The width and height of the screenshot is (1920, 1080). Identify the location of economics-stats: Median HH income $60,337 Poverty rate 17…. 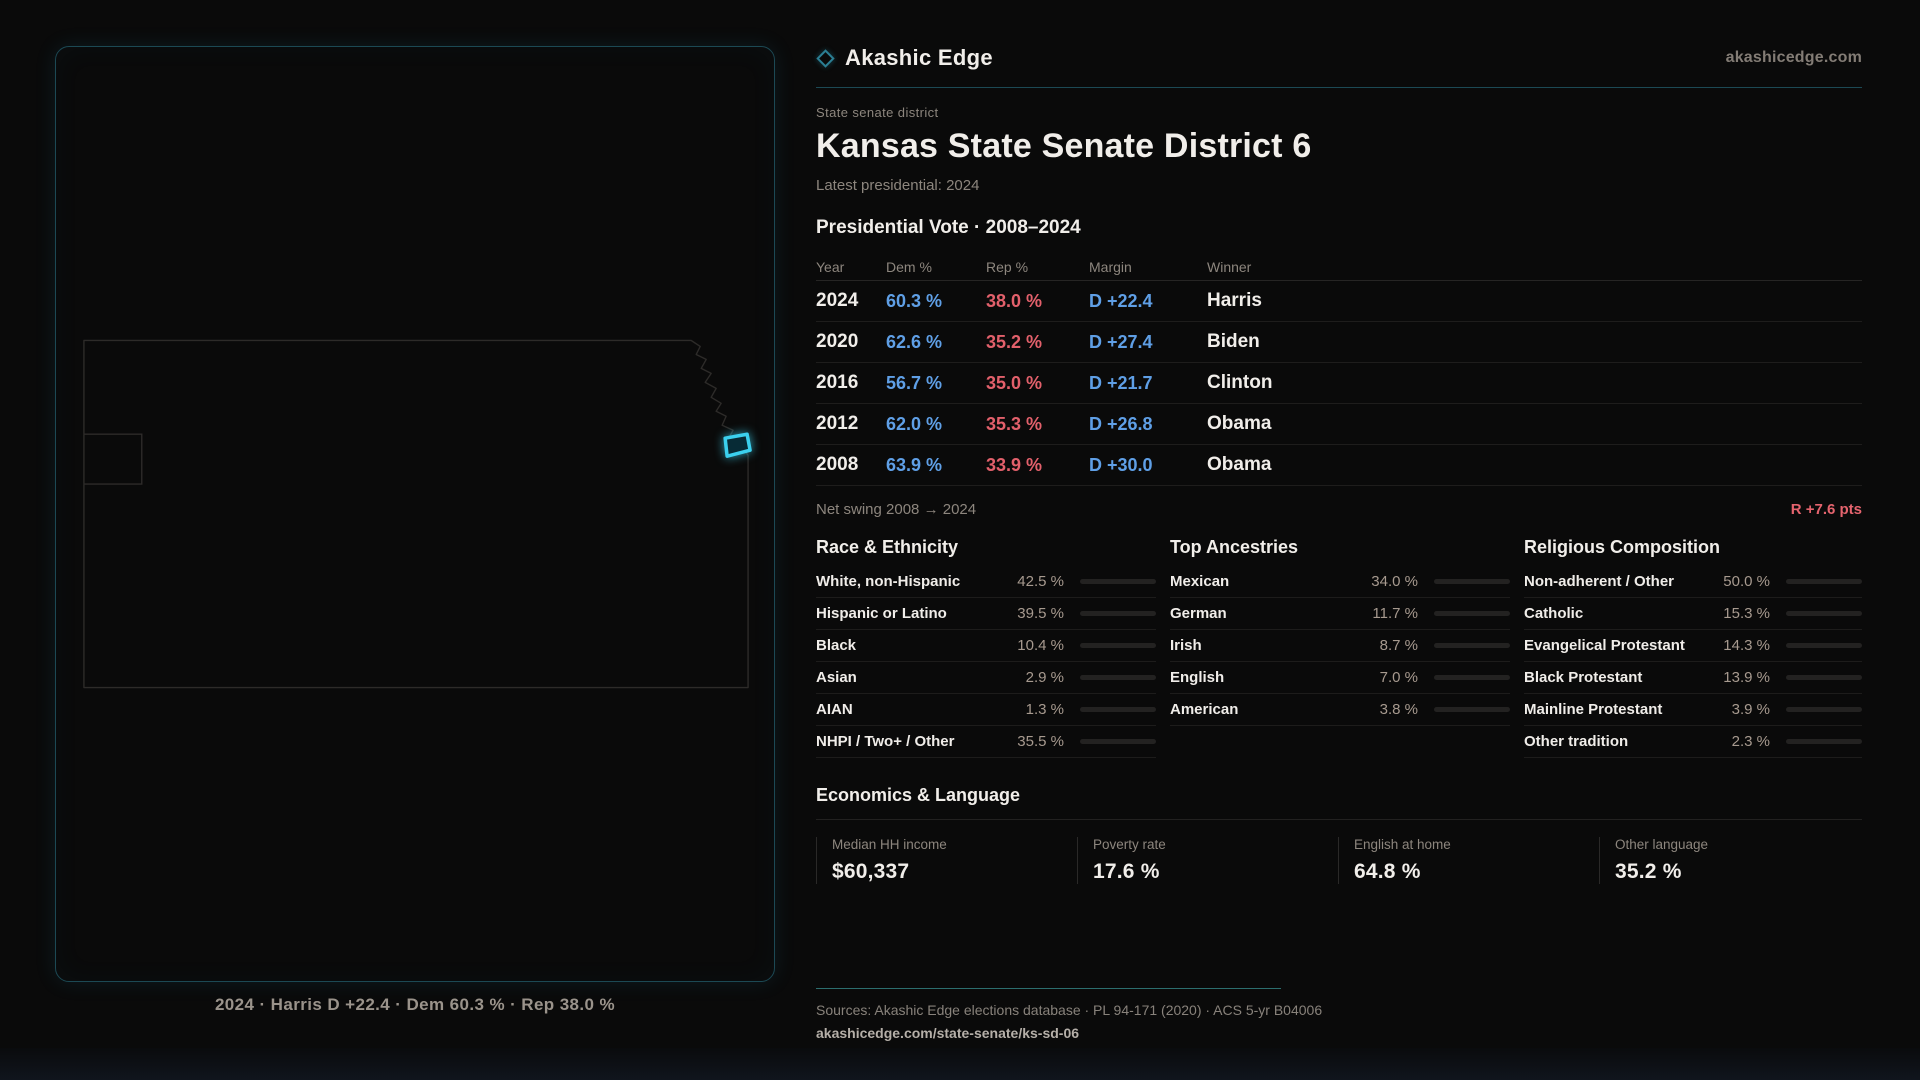
(1339, 860).